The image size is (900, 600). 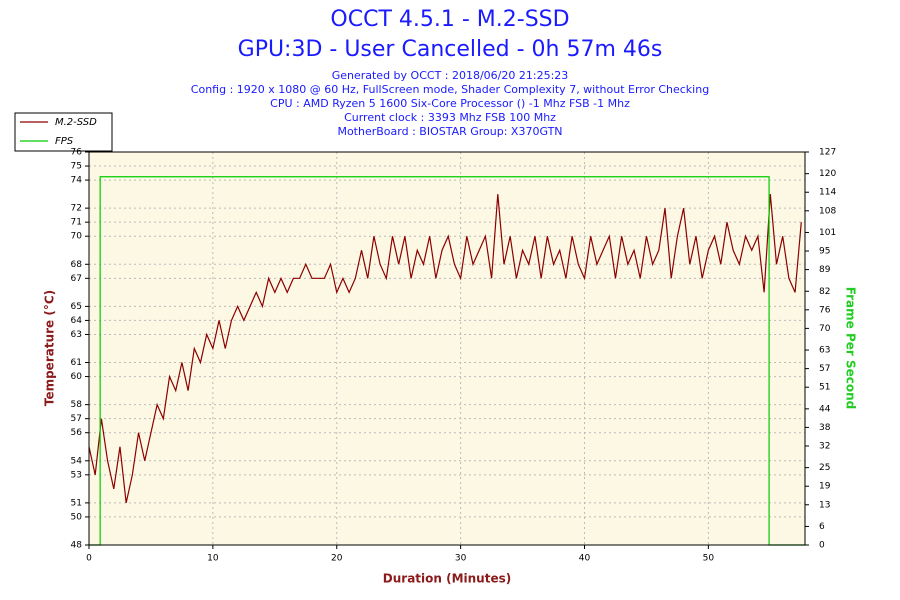 I want to click on y-tick-label: 72, so click(x=76, y=209).